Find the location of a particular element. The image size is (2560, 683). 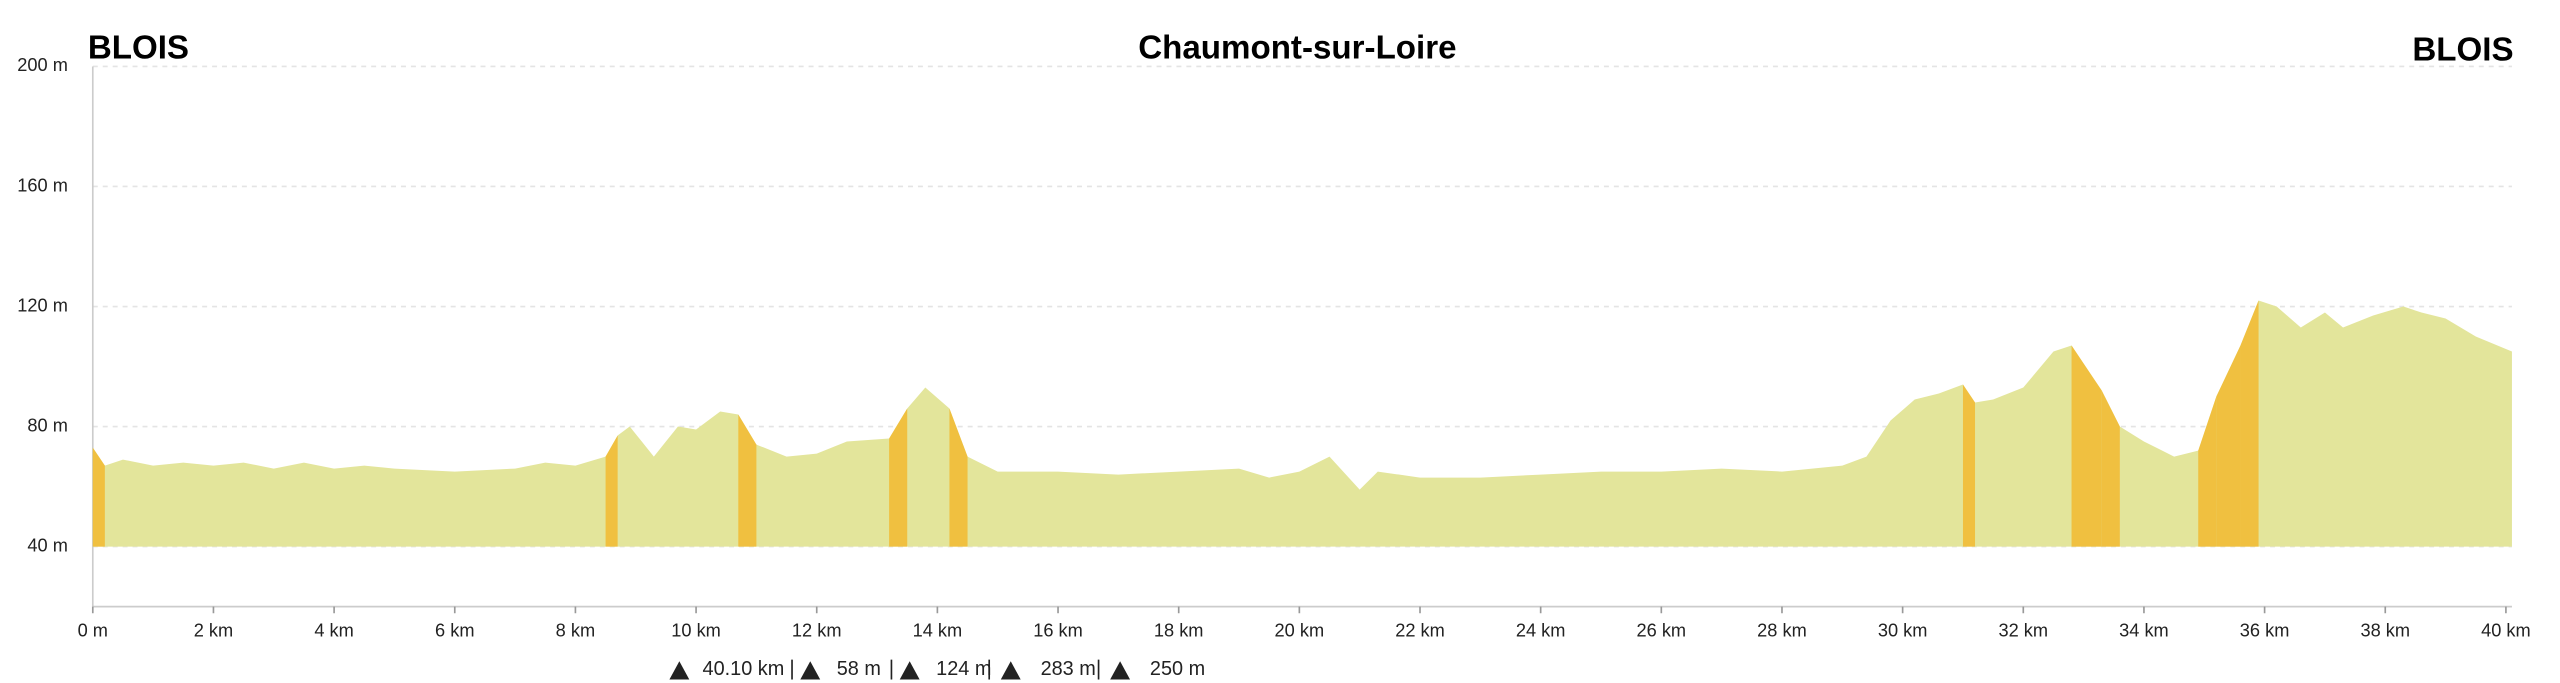

x-tick-label: 24 km is located at coordinates (1541, 630).